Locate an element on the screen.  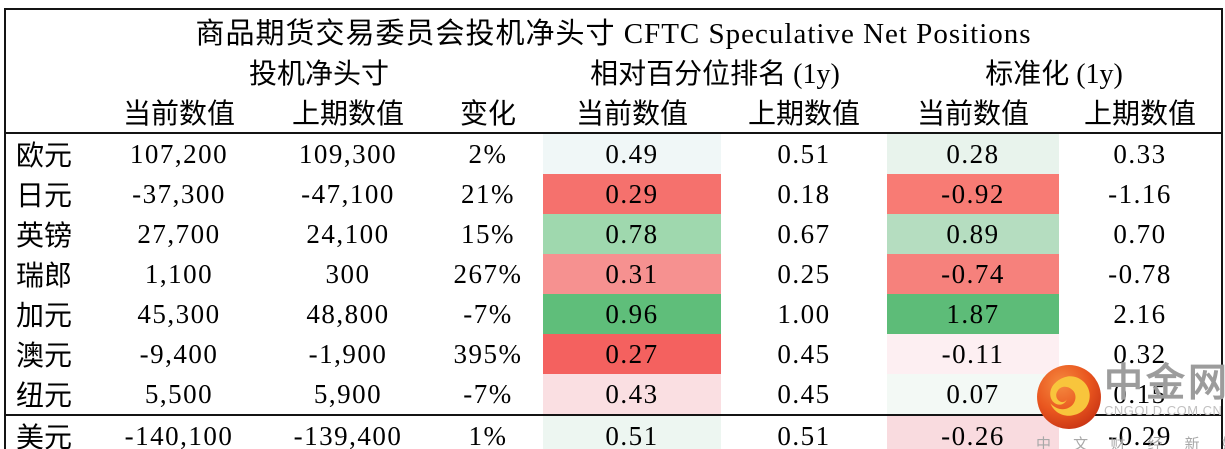
row-label: 日元 is located at coordinates (44, 196).